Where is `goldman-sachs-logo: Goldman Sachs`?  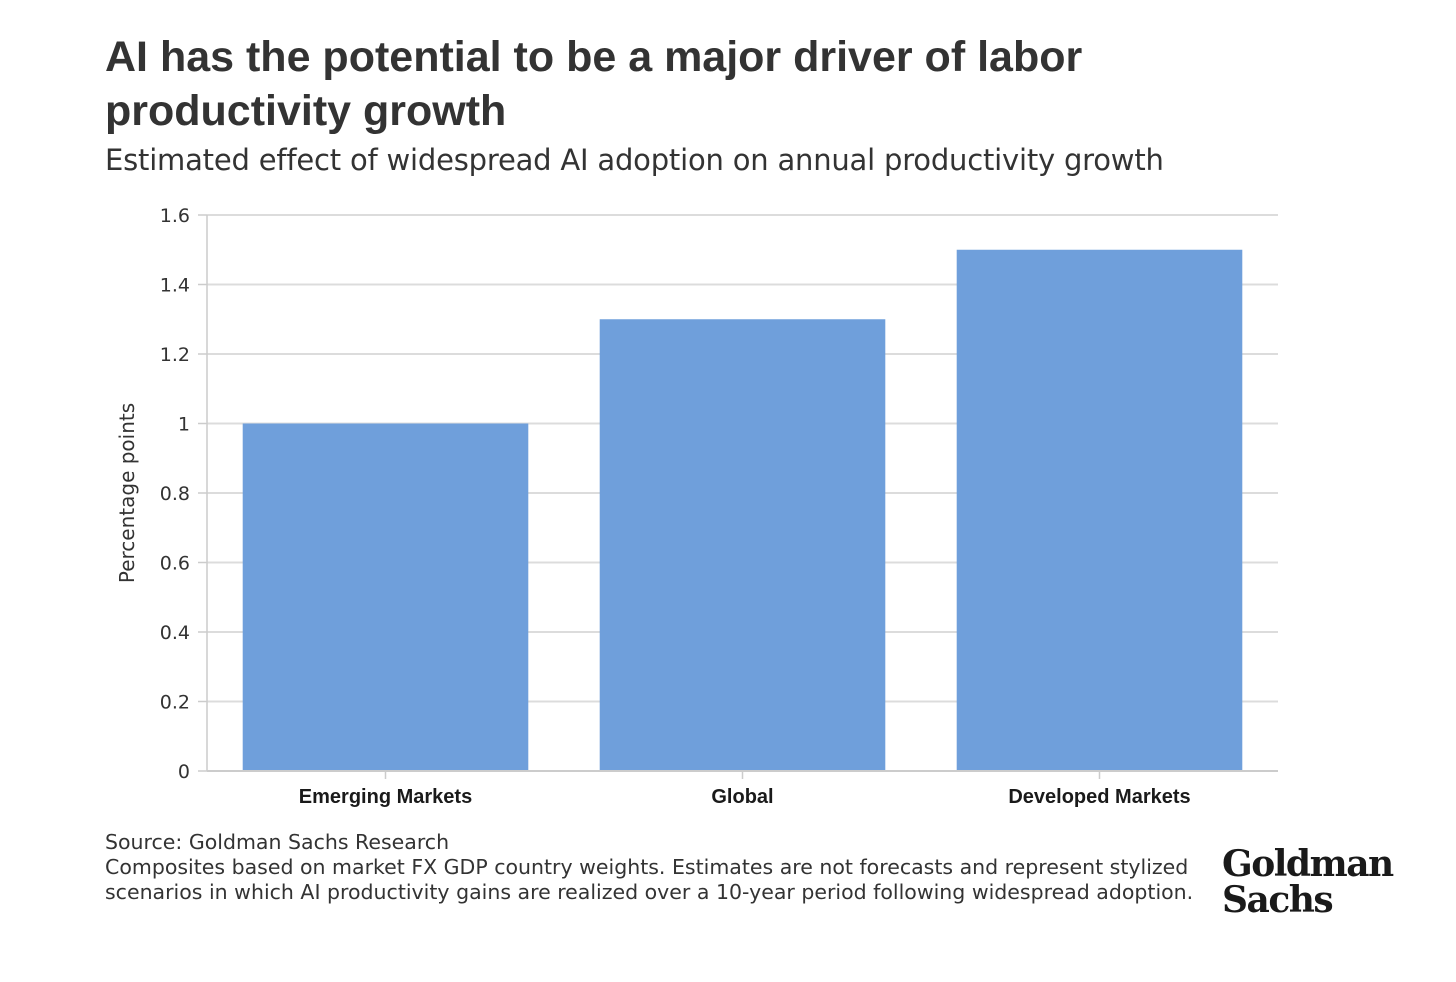 goldman-sachs-logo: Goldman Sachs is located at coordinates (1308, 882).